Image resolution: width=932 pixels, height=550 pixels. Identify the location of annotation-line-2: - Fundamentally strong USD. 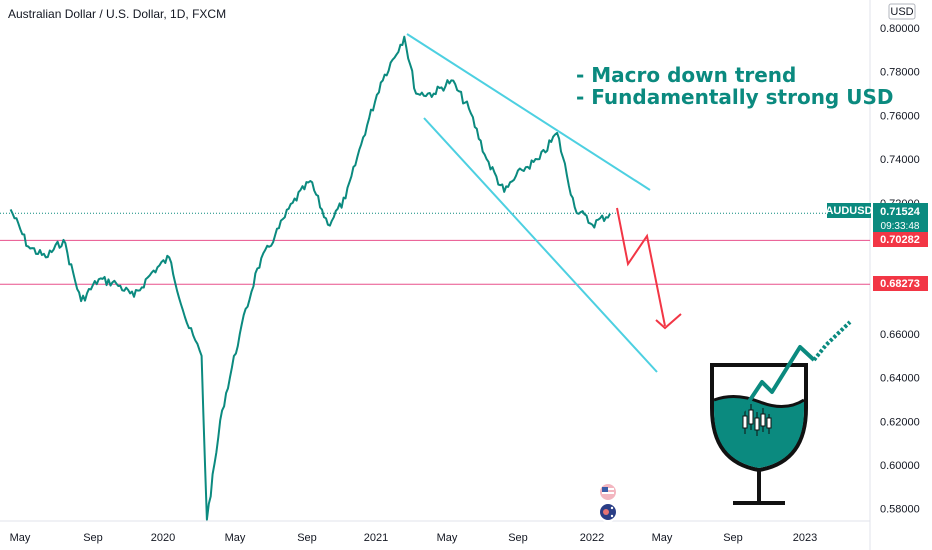
(734, 97).